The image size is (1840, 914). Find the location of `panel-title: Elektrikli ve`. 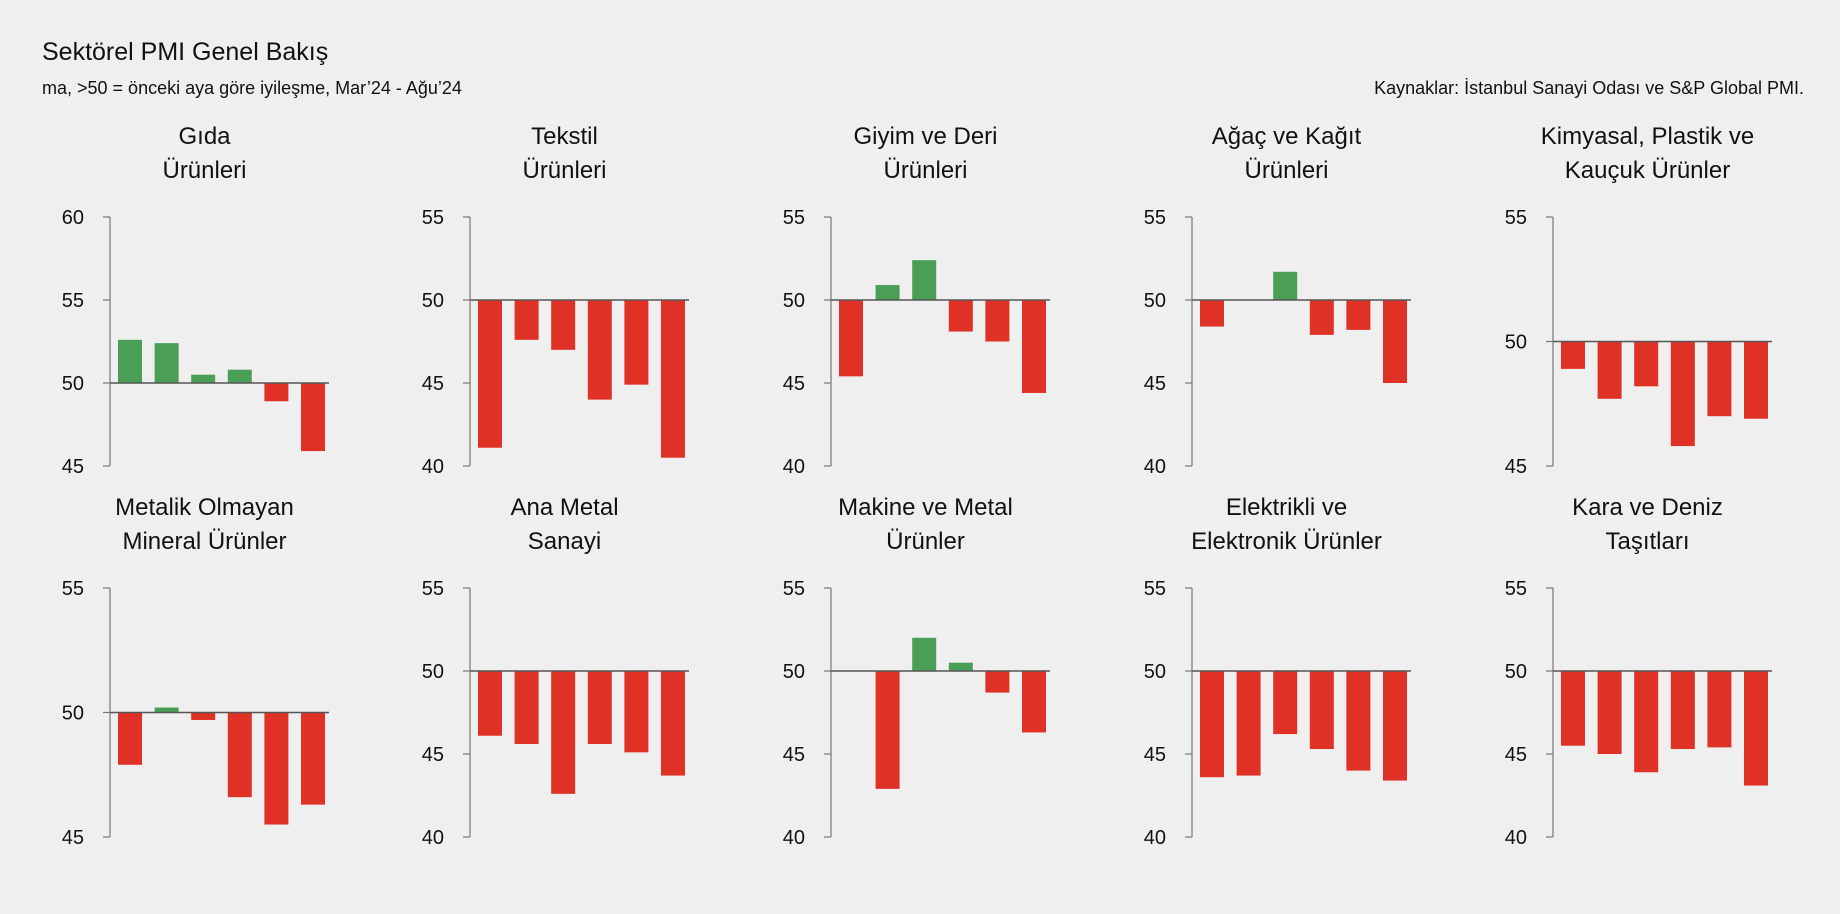

panel-title: Elektrikli ve is located at coordinates (1286, 507).